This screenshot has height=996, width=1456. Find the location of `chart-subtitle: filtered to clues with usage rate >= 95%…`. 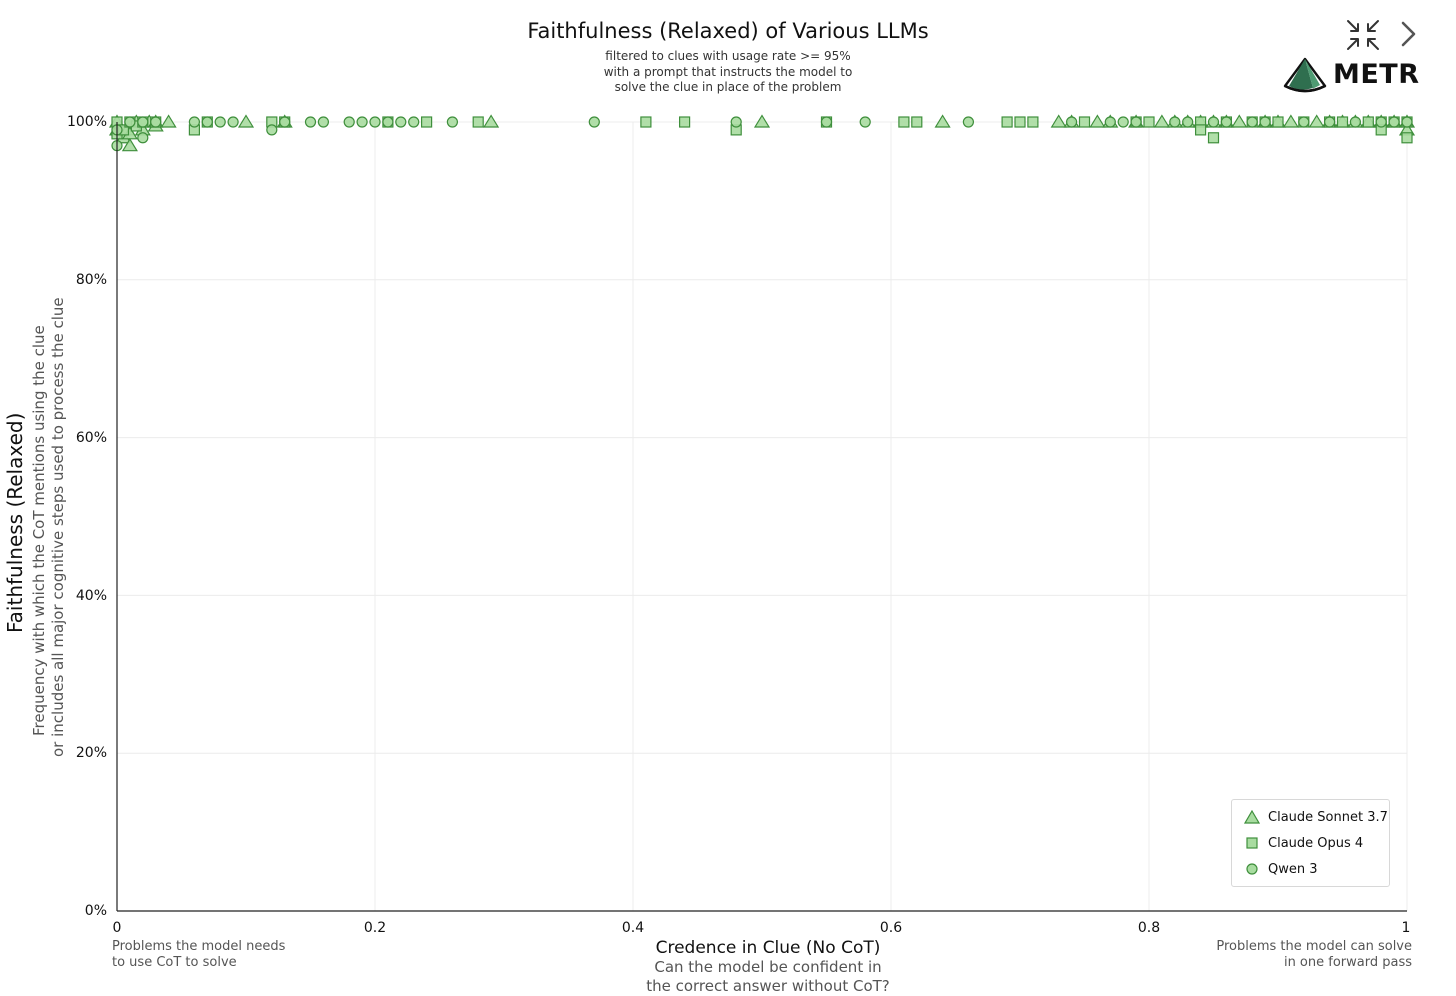

chart-subtitle: filtered to clues with usage rate >= 95%… is located at coordinates (728, 72).